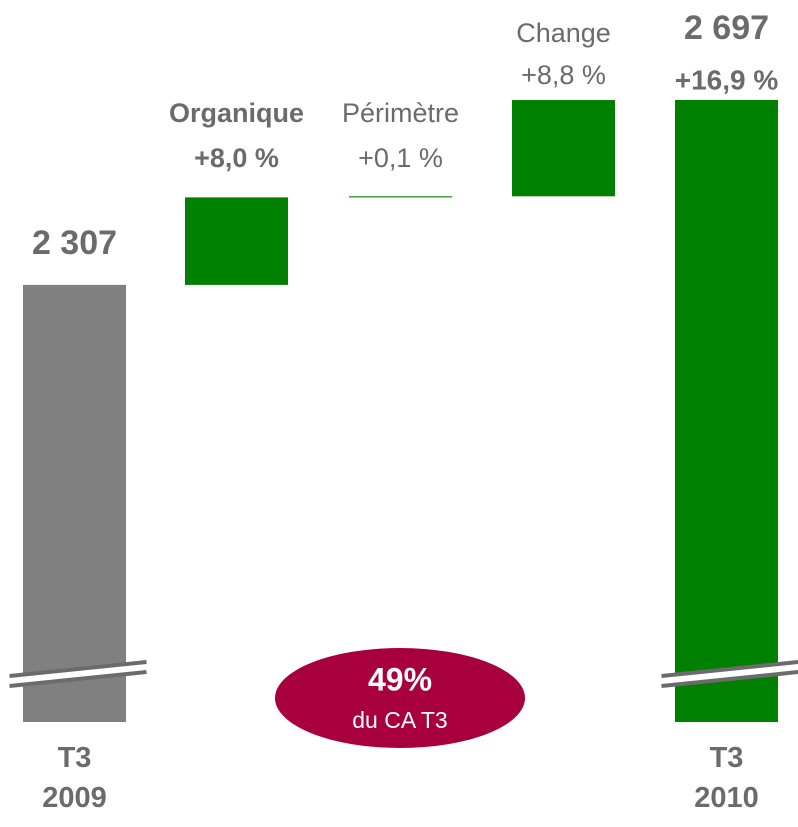 The image size is (798, 827). What do you see at coordinates (727, 79) in the screenshot?
I see `total-change-label: +16,9 %` at bounding box center [727, 79].